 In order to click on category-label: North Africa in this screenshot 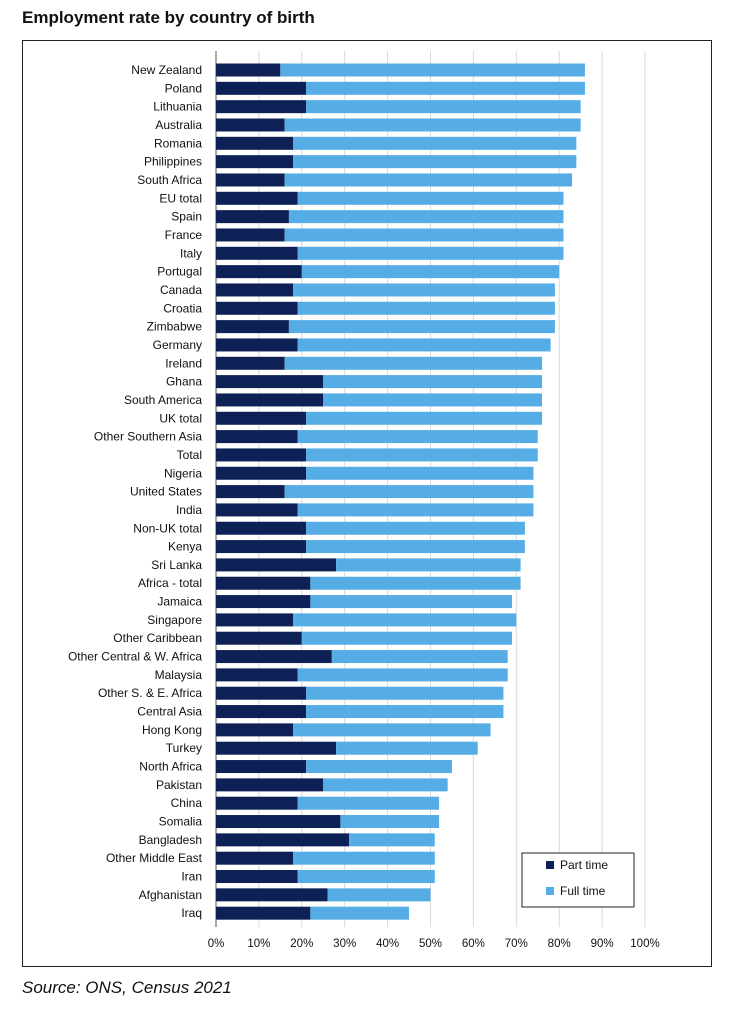, I will do `click(170, 767)`.